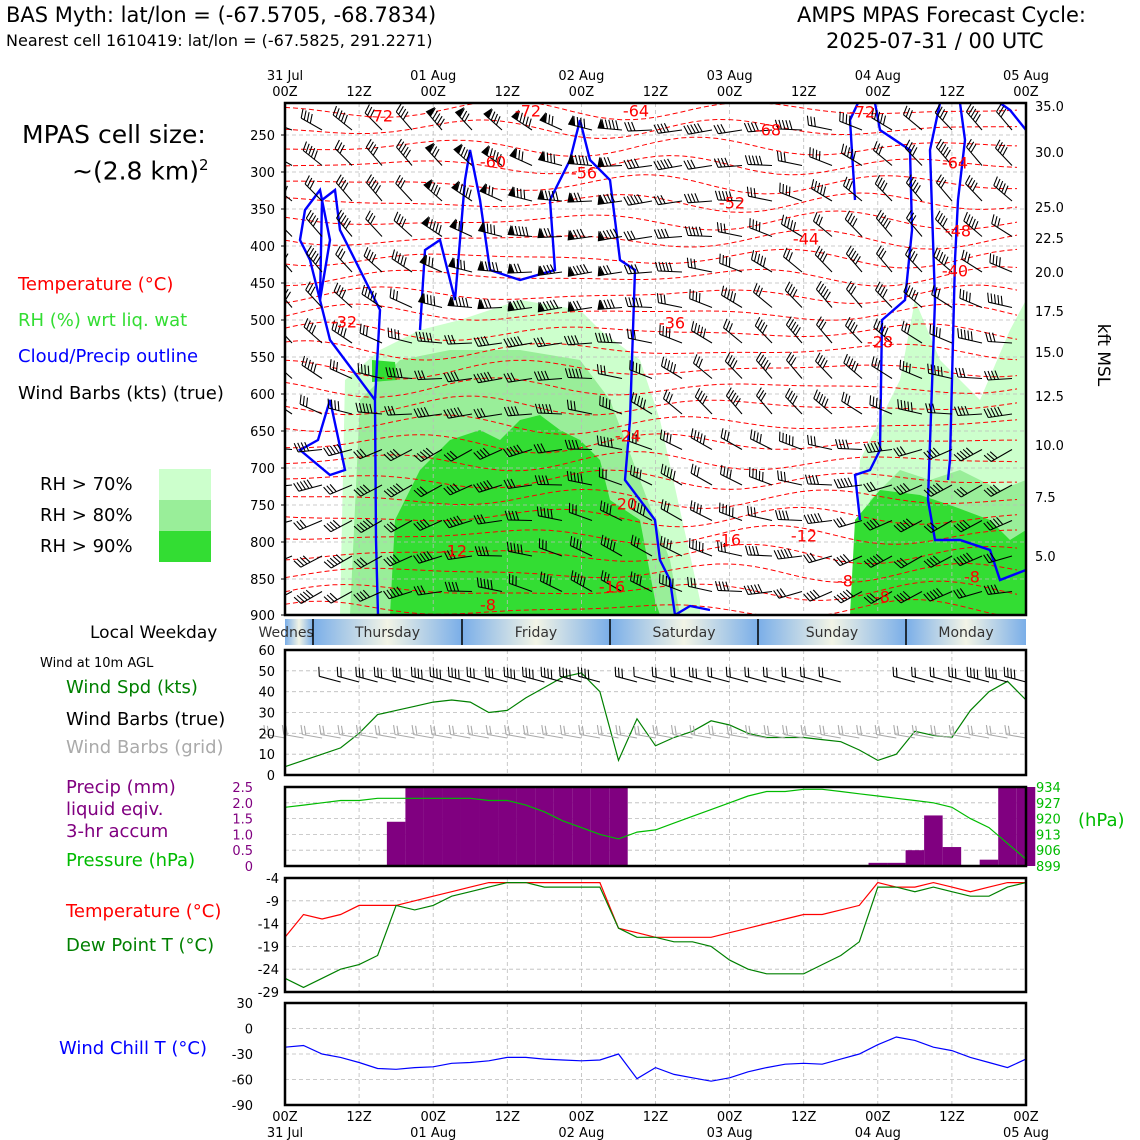  Describe the element at coordinates (262, 210) in the screenshot. I see `pressure-tick-label: 350` at that location.